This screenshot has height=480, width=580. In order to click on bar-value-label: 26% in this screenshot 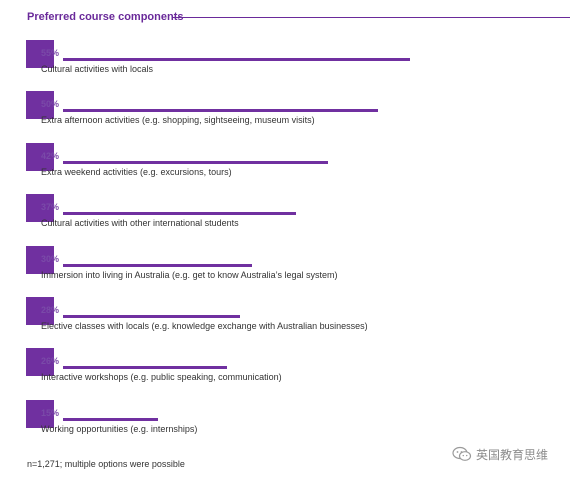, I will do `click(50, 361)`.